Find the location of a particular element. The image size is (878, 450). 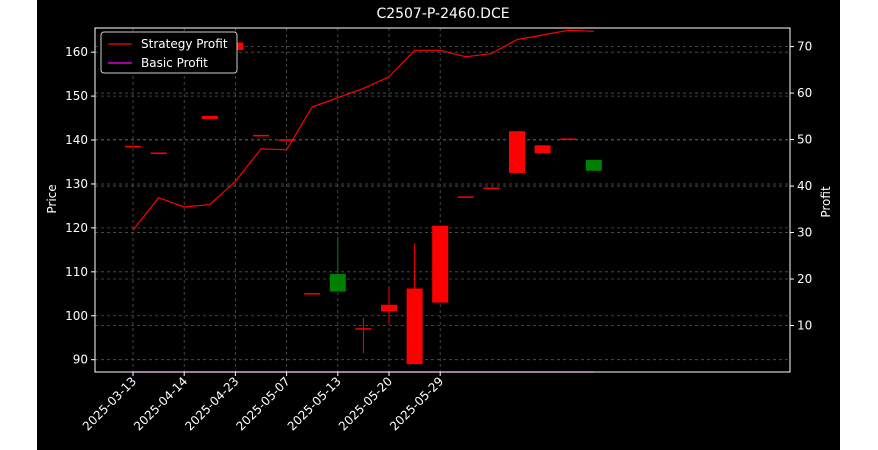

right-tick-label: 50 is located at coordinates (804, 140).